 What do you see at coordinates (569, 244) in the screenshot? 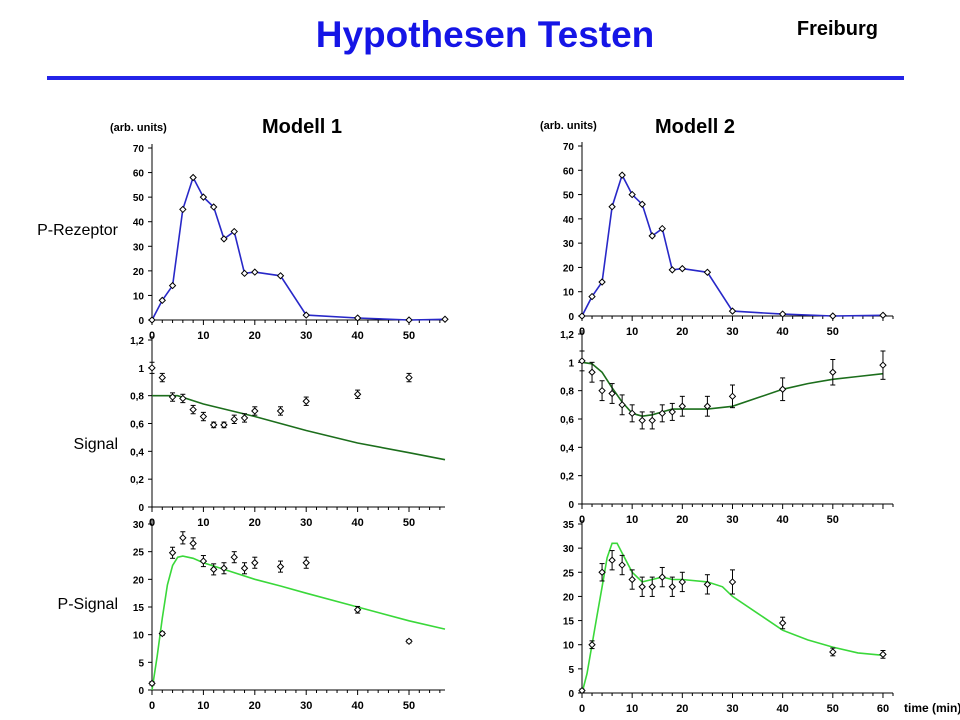
I see `y-tick-label: 30` at bounding box center [569, 244].